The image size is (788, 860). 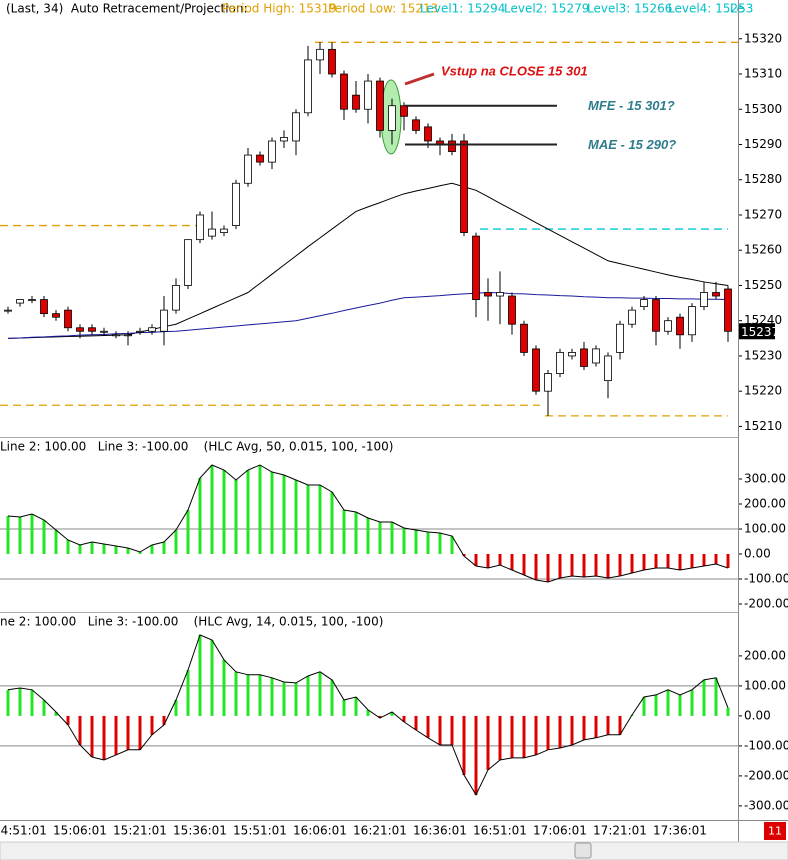 I want to click on y-tick-label: 0.00, so click(x=757, y=554).